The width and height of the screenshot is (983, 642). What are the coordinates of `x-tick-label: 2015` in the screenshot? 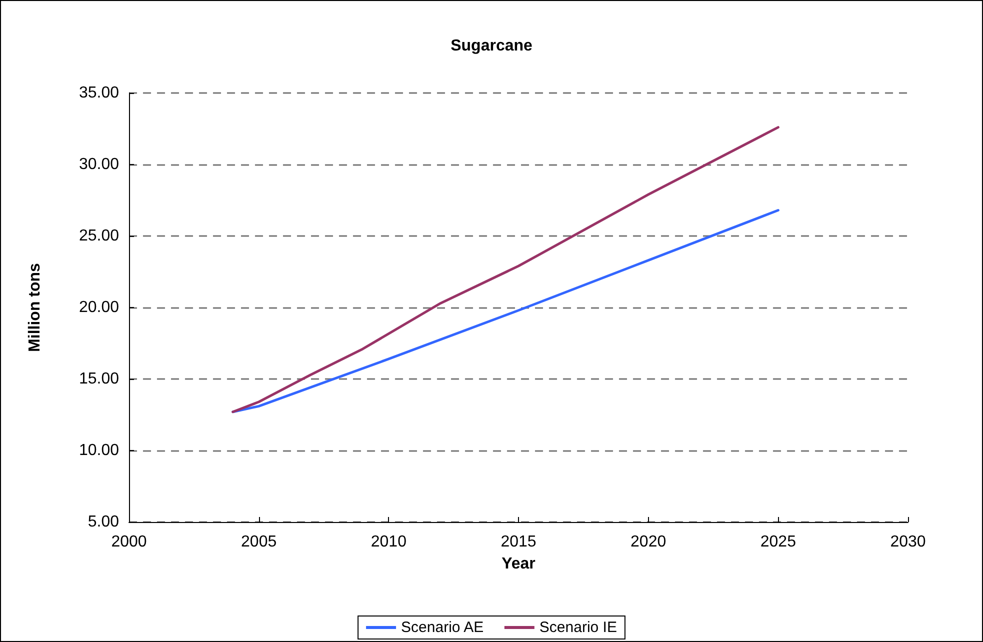 It's located at (518, 542).